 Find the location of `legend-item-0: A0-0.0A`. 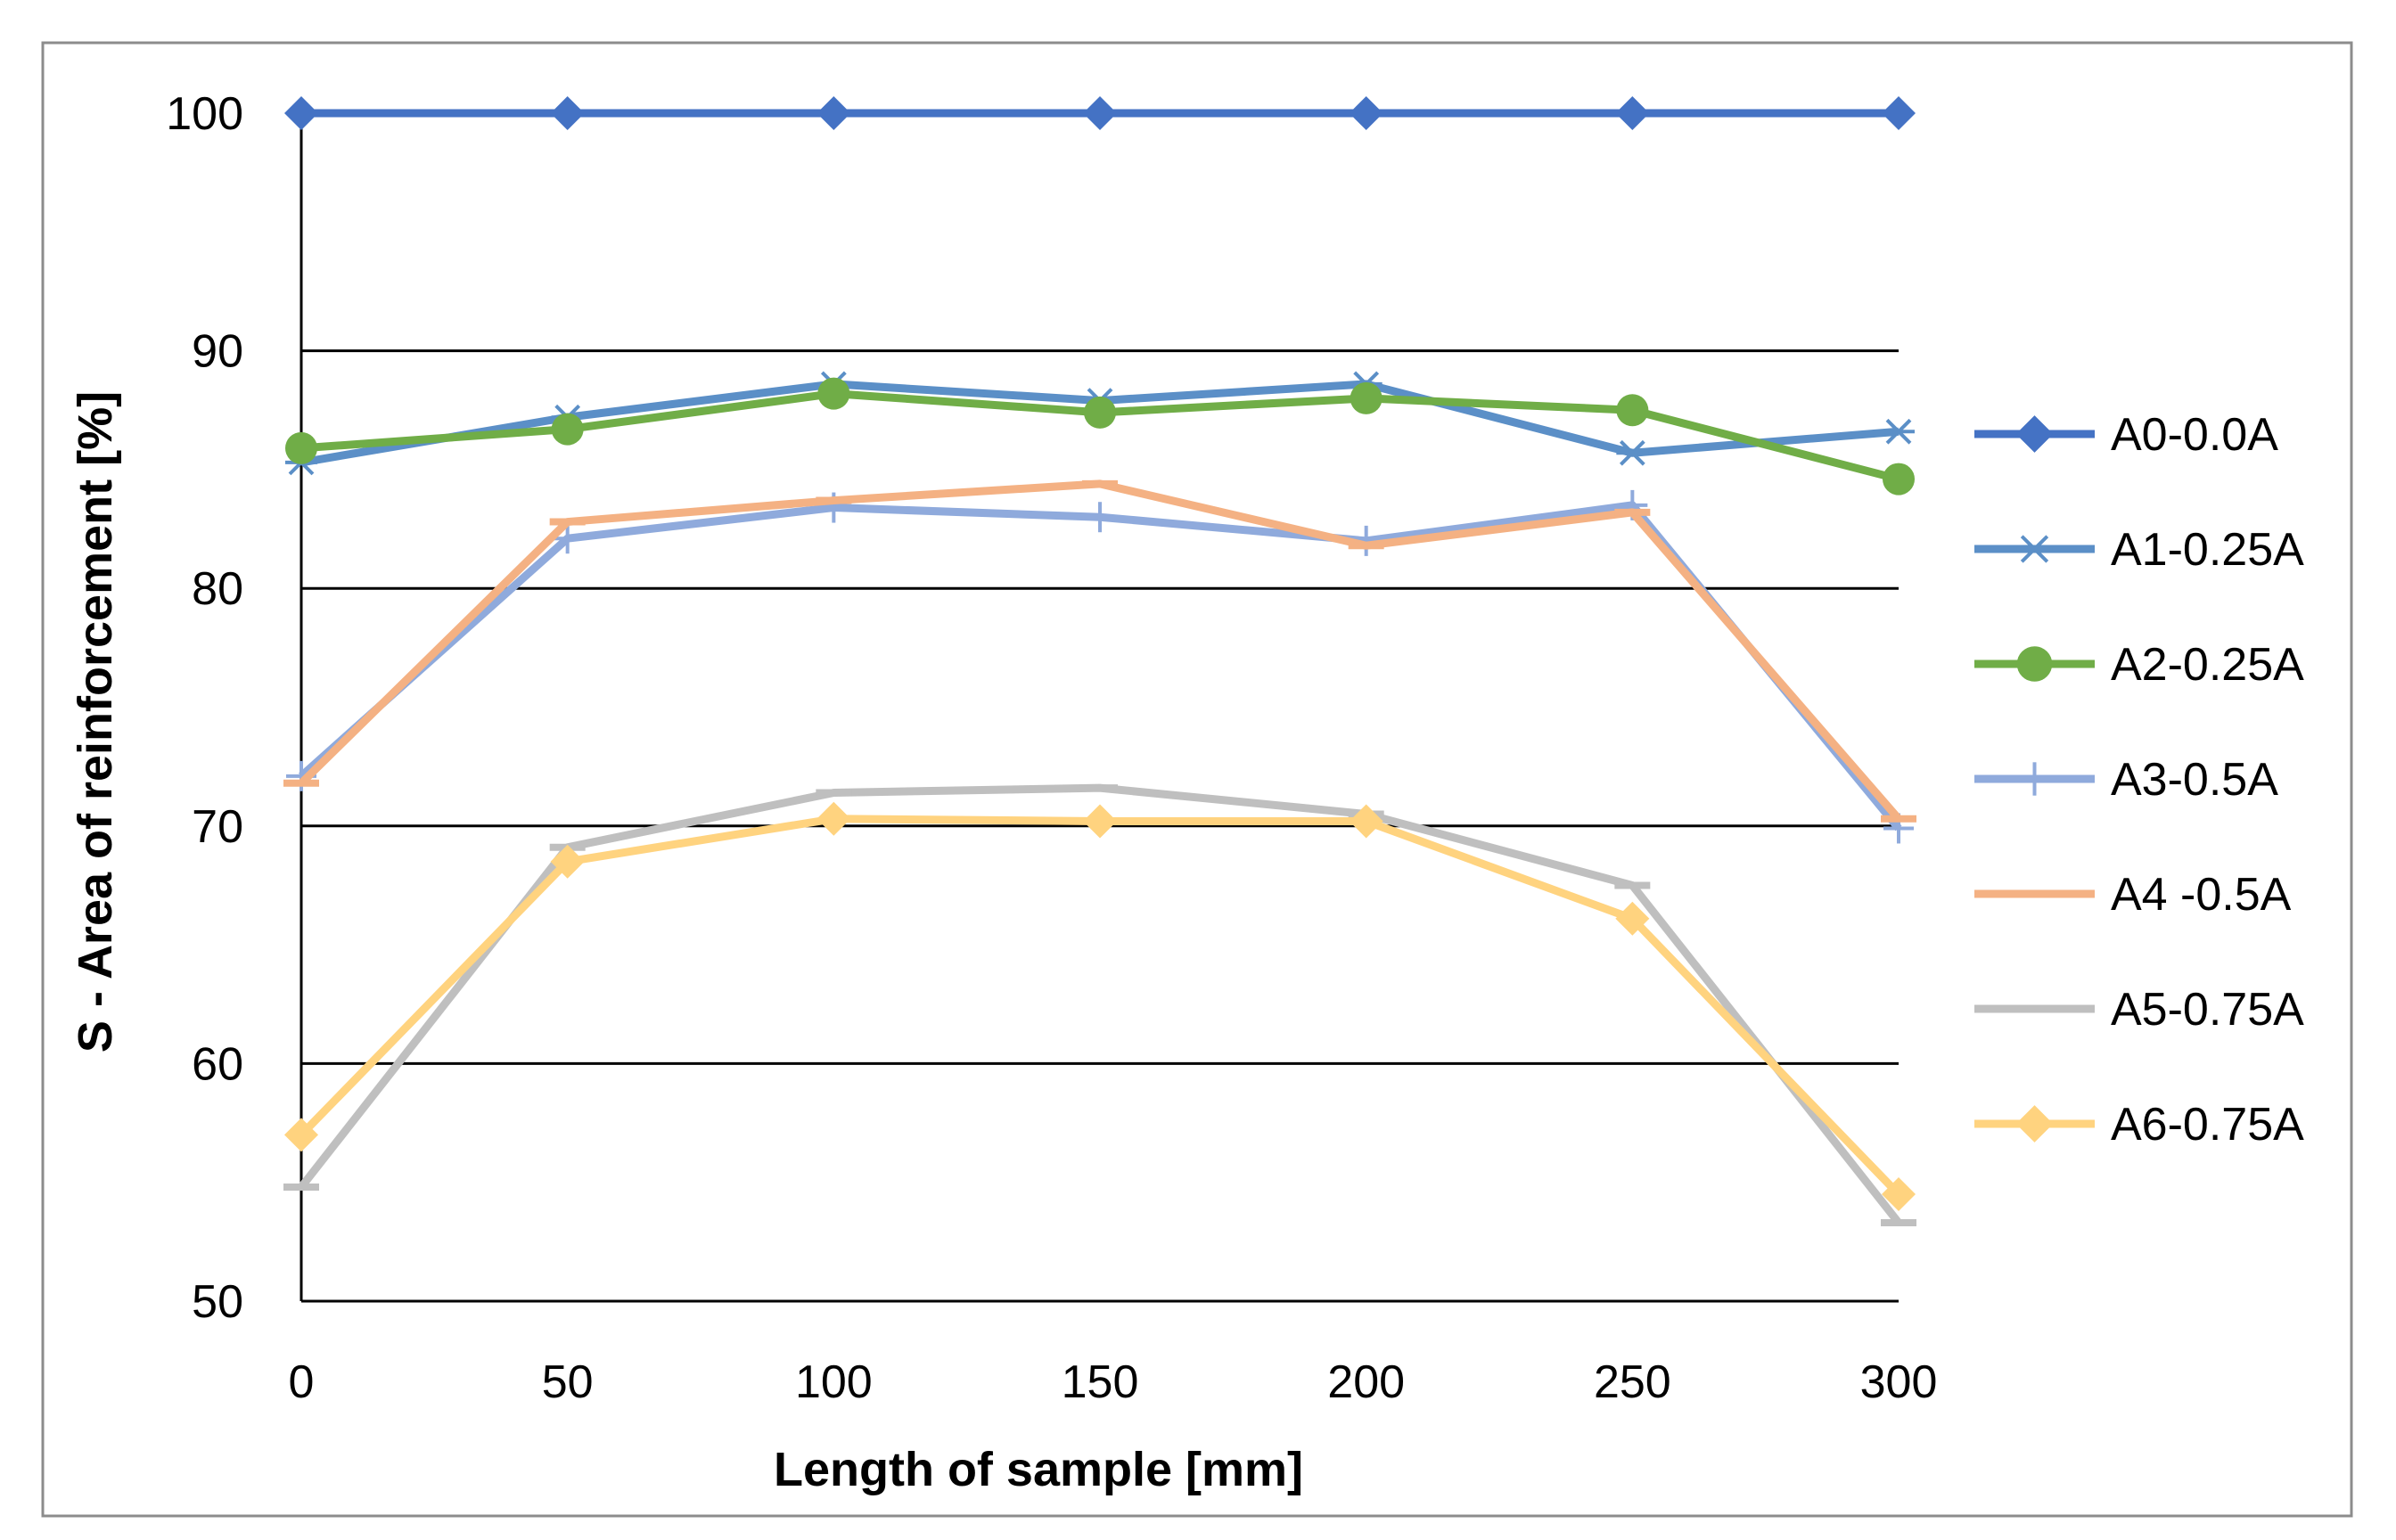

legend-item-0: A0-0.0A is located at coordinates (2126, 435).